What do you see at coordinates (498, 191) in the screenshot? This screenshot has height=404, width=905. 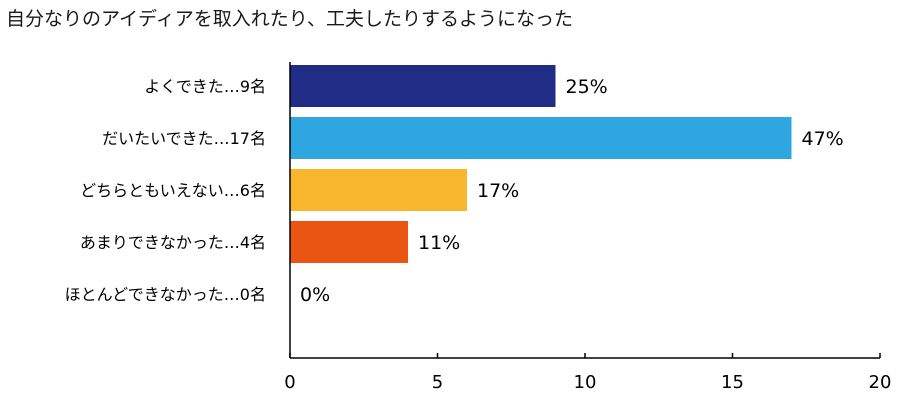 I see `percent-label: 17%` at bounding box center [498, 191].